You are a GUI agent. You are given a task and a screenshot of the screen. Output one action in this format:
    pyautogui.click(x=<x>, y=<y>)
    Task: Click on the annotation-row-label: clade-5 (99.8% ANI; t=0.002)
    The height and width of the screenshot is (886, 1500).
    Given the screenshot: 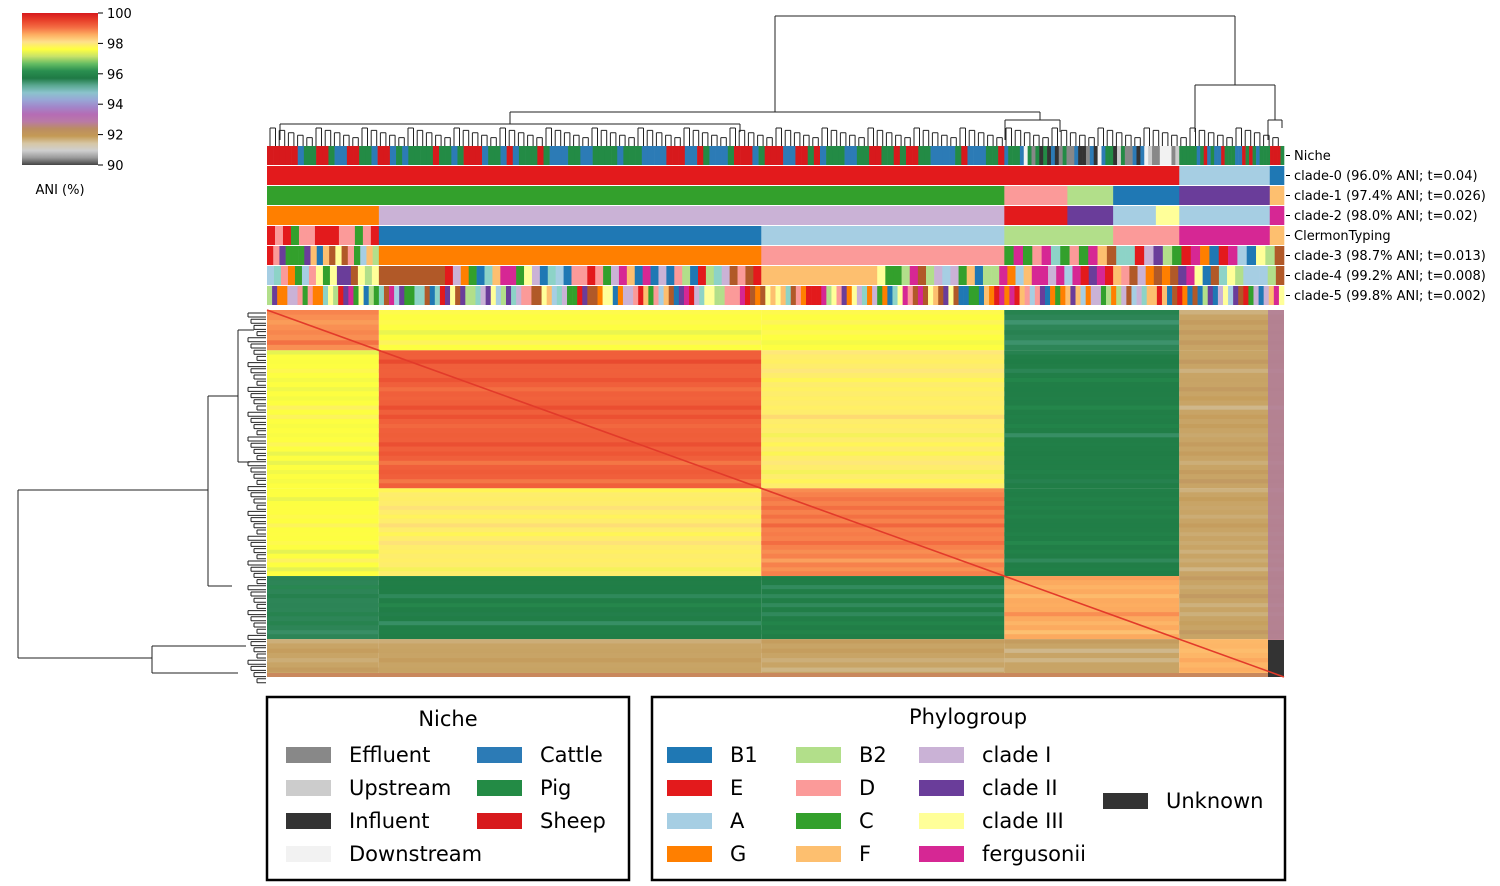 What is the action you would take?
    pyautogui.click(x=1390, y=296)
    